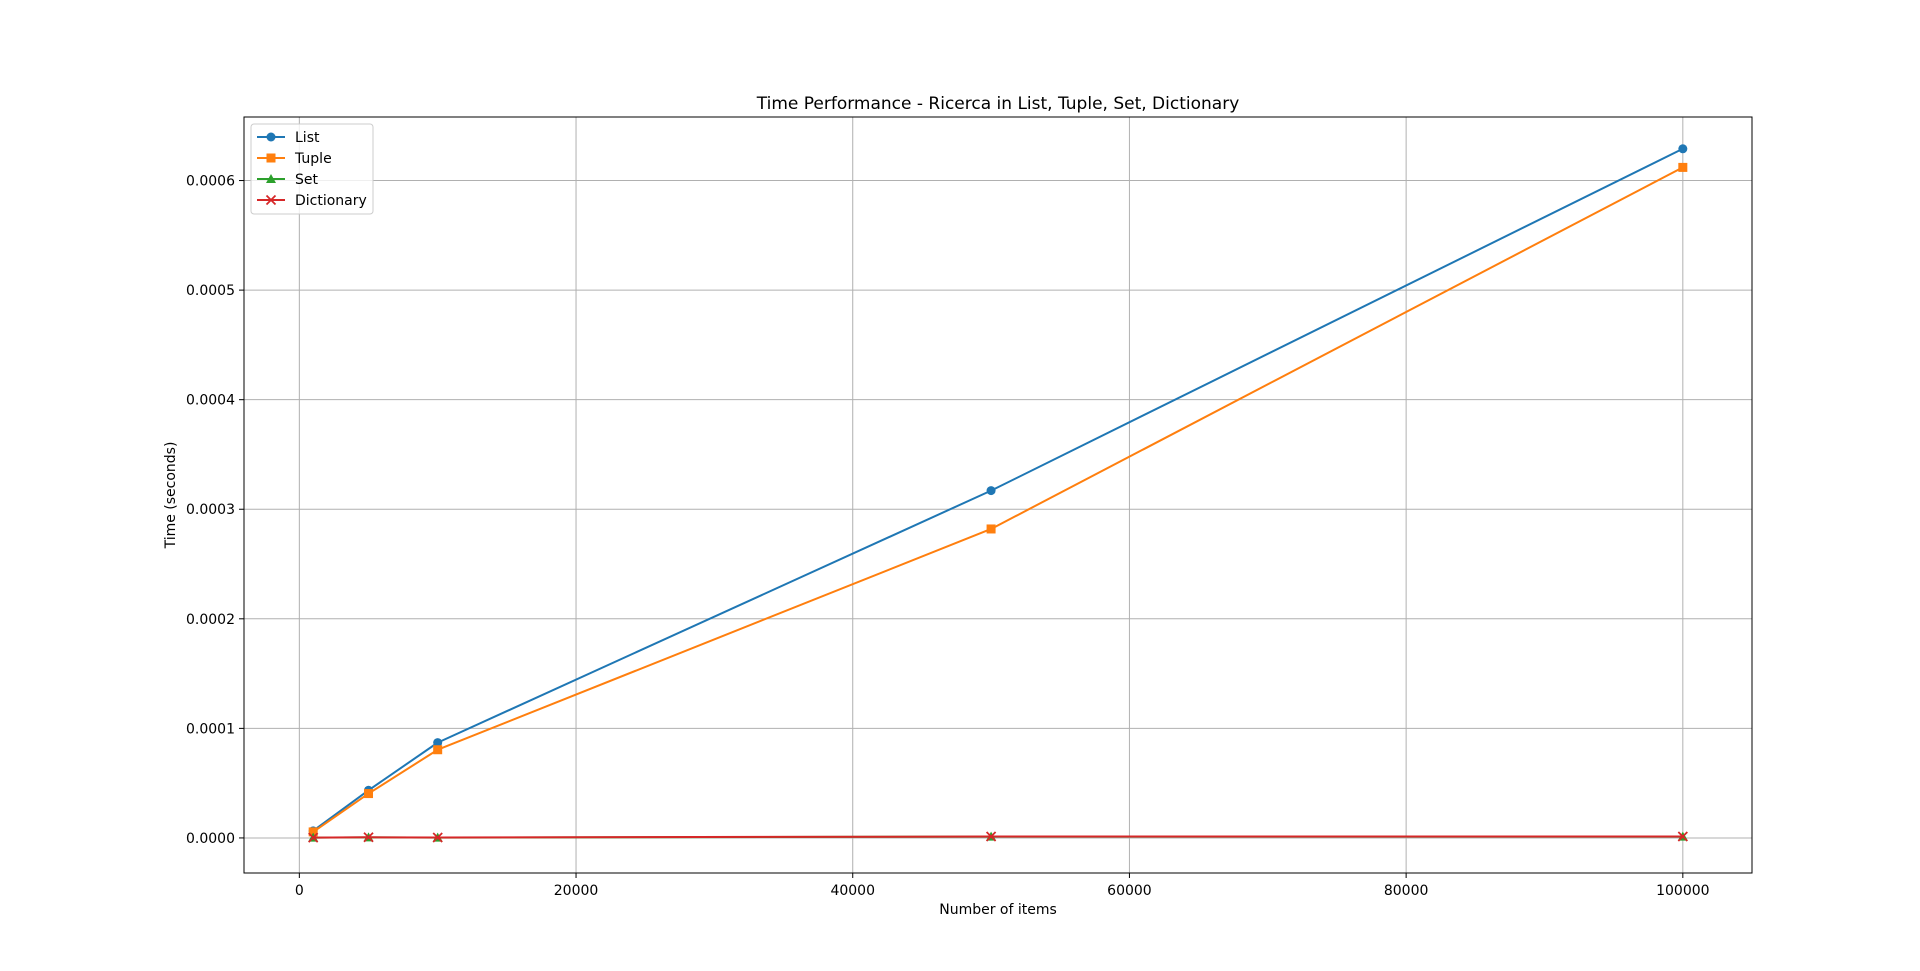 The height and width of the screenshot is (971, 1920). I want to click on legend-item-list: List, so click(288, 138).